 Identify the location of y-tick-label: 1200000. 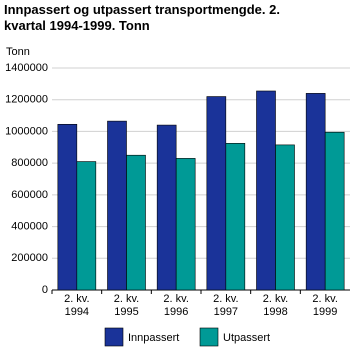
(26, 100).